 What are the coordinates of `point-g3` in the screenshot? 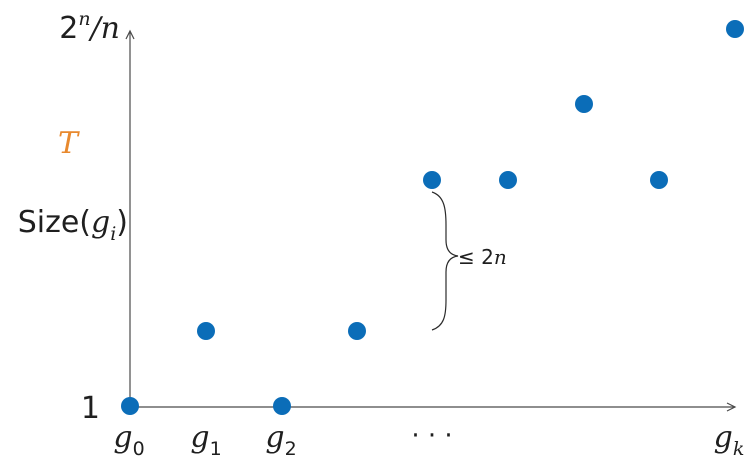 It's located at (357, 331).